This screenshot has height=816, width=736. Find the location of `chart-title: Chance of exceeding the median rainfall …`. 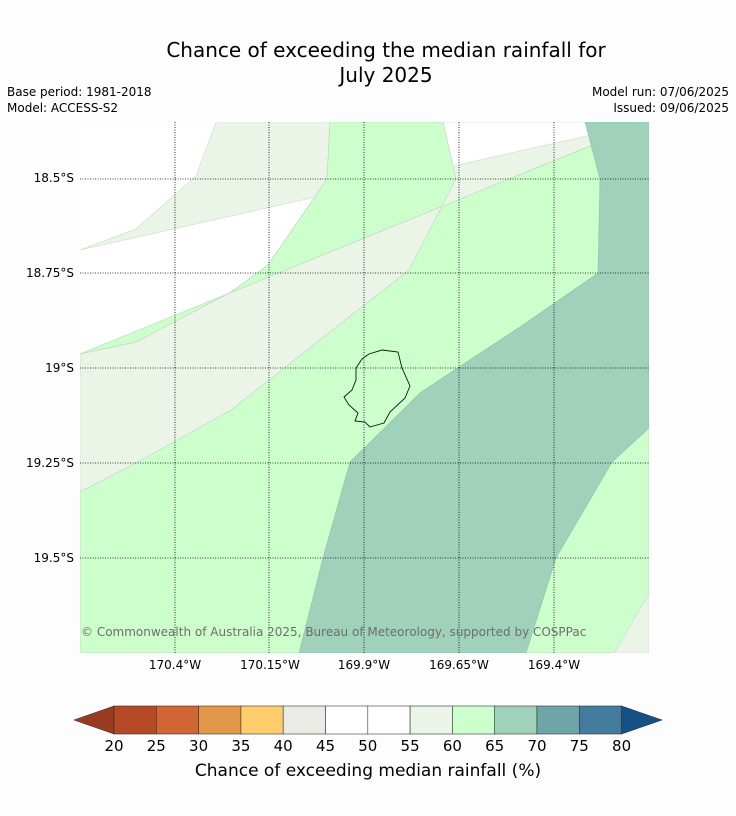

chart-title: Chance of exceeding the median rainfall … is located at coordinates (368, 63).